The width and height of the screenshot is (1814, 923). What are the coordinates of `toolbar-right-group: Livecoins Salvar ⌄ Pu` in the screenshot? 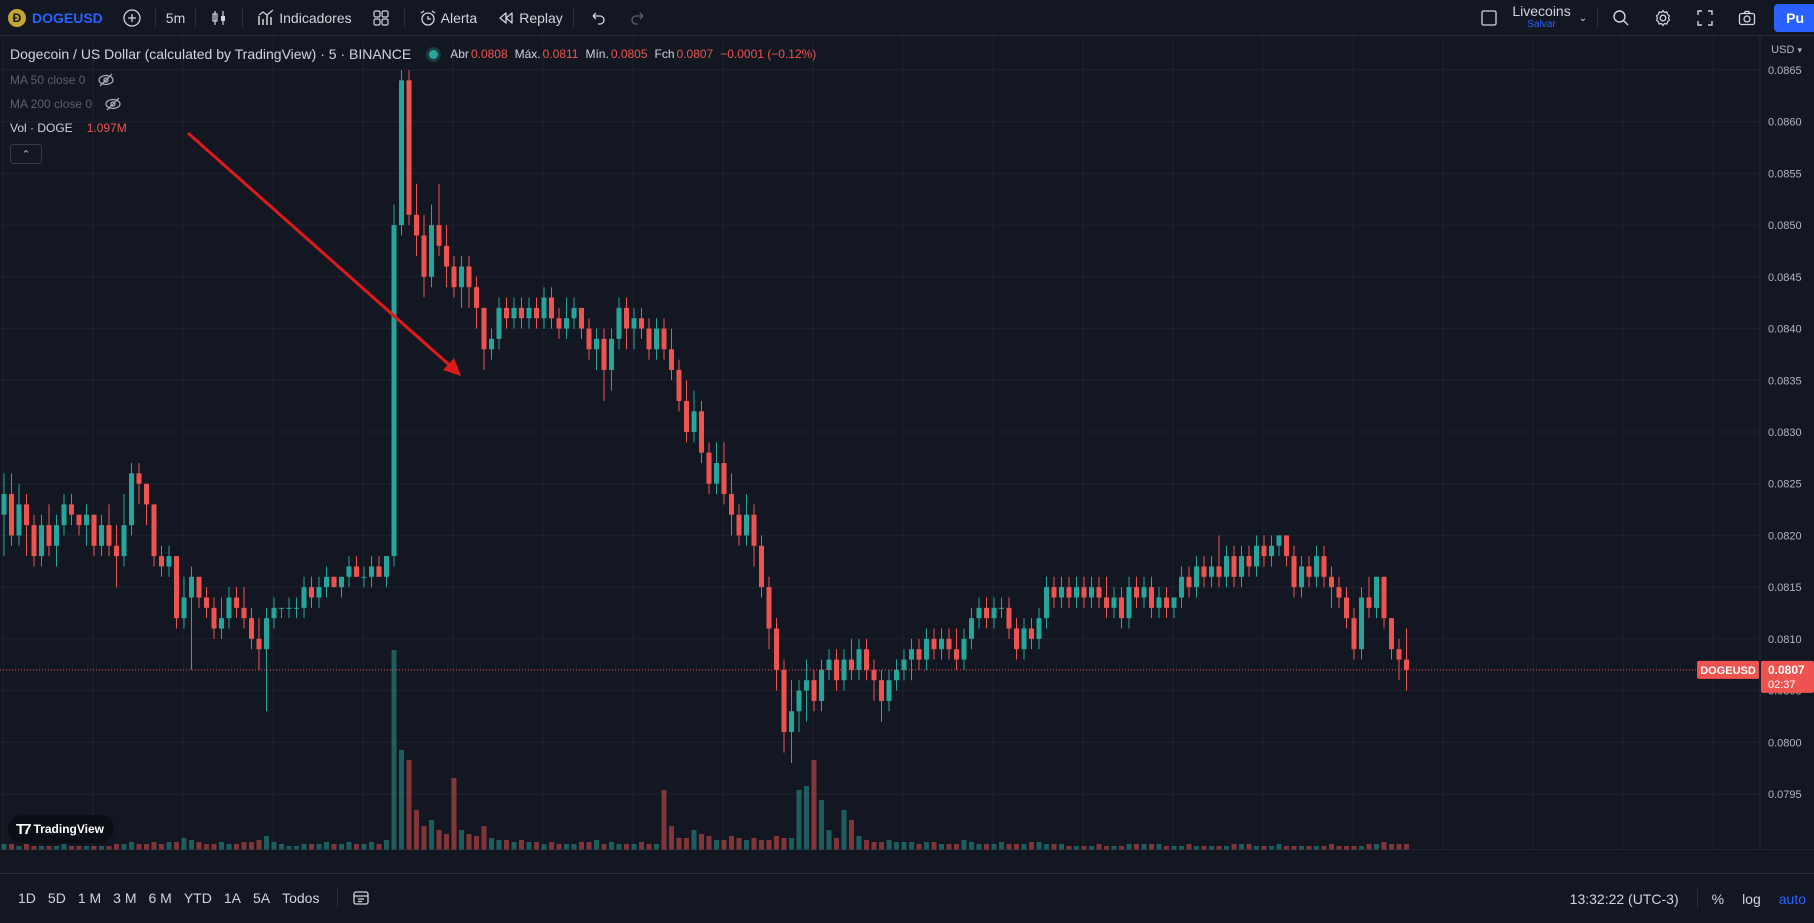 It's located at (1641, 18).